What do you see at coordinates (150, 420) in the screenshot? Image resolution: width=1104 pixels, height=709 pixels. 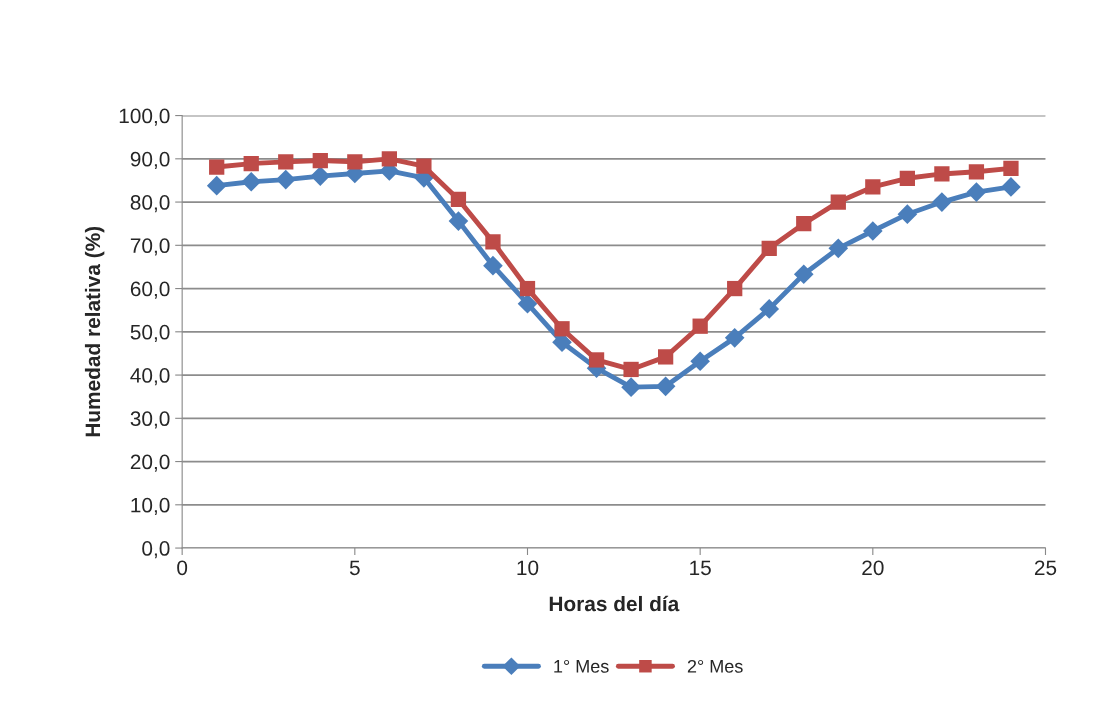 I see `y-tick-label: 30,0` at bounding box center [150, 420].